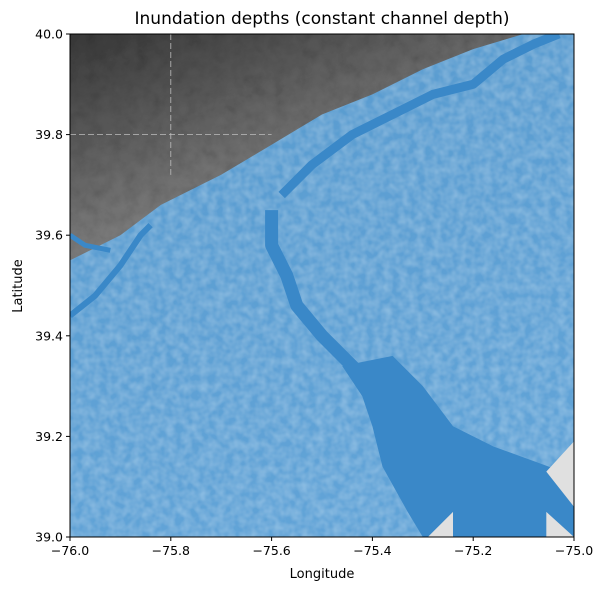 The height and width of the screenshot is (590, 604). Describe the element at coordinates (49, 537) in the screenshot. I see `y-tick-label: 39.0` at that location.